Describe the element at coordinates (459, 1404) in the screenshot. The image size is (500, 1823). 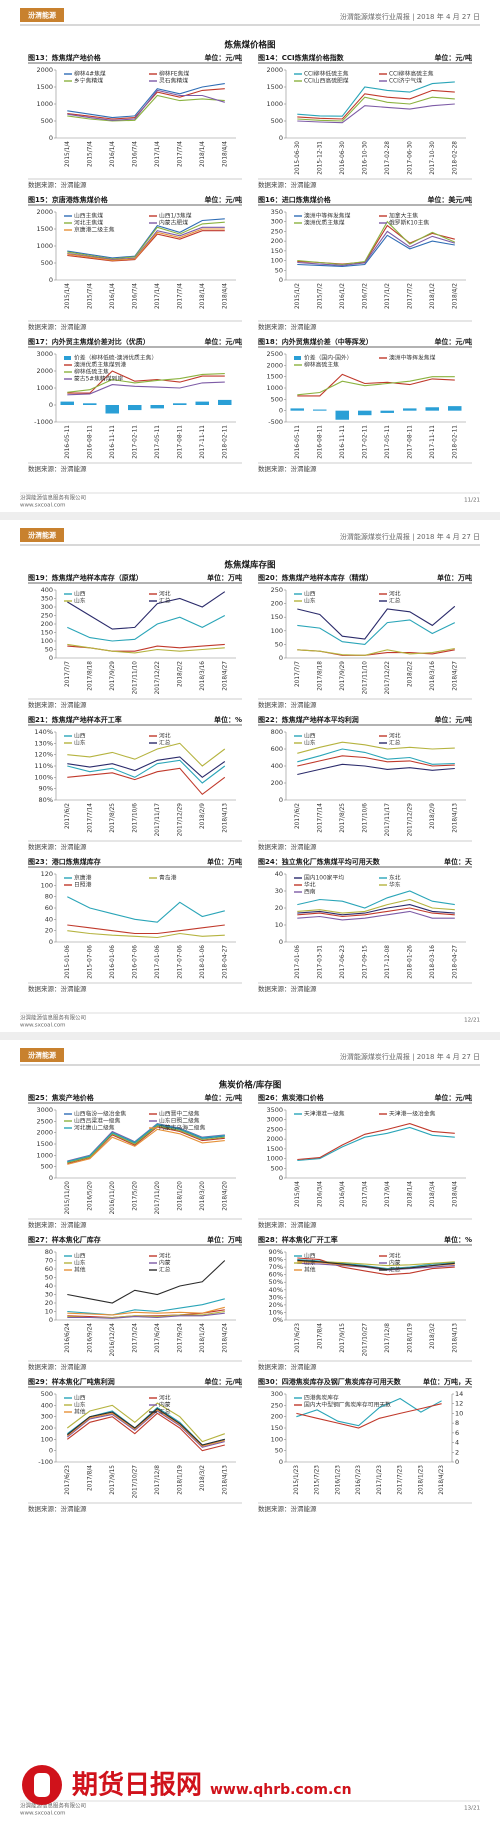
I see `tick-label: 12` at that location.